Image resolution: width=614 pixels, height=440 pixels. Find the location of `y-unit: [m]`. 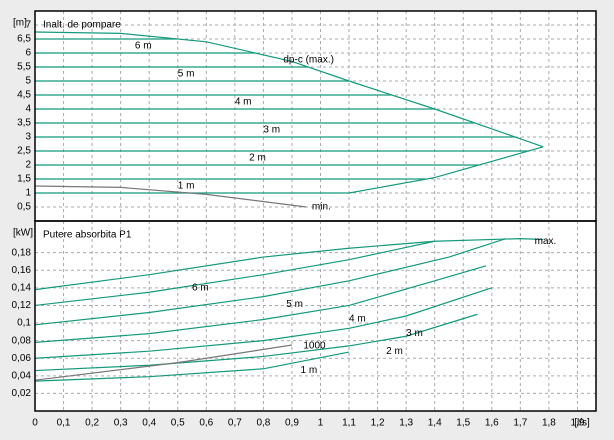

y-unit: [m] is located at coordinates (20, 23).